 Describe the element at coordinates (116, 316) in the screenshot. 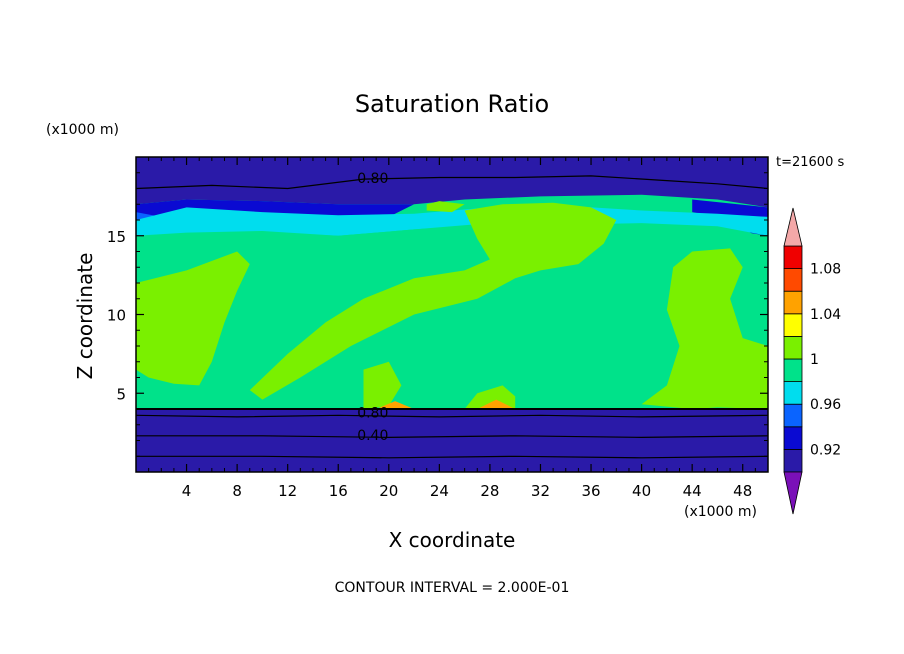

I see `y-tick-label: 10` at that location.